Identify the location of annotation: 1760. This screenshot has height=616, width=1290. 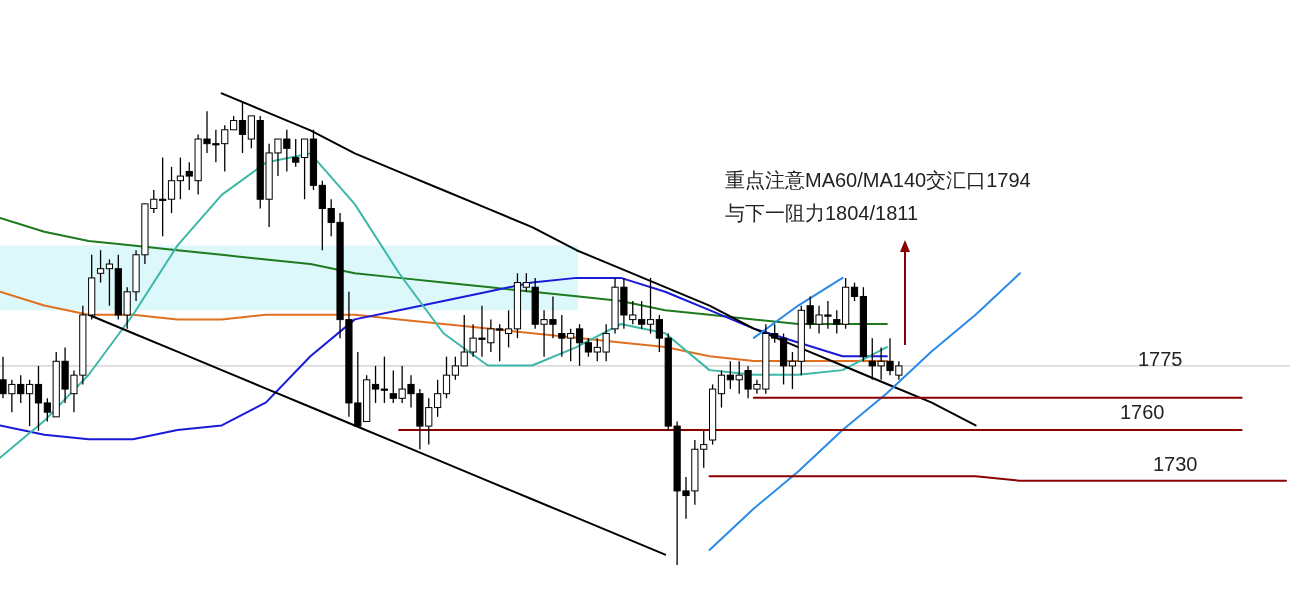
(1142, 412).